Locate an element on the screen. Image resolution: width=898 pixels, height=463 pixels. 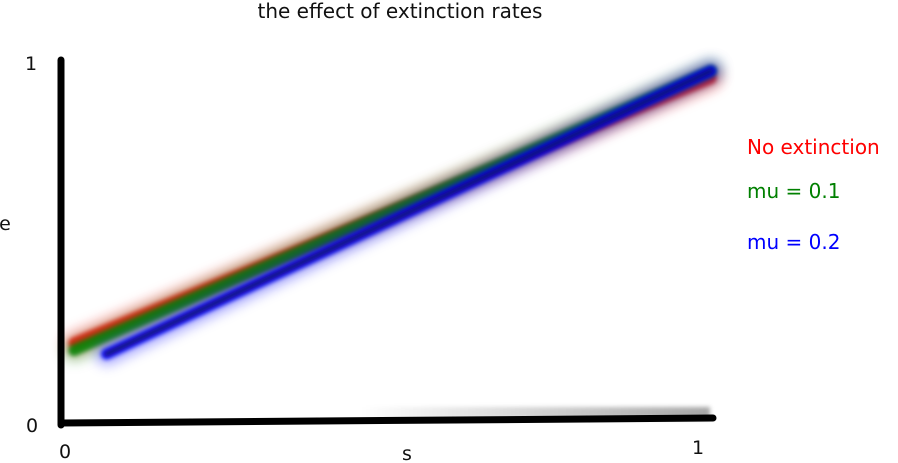
chart-title: the effect of extinction rates is located at coordinates (400, 11).